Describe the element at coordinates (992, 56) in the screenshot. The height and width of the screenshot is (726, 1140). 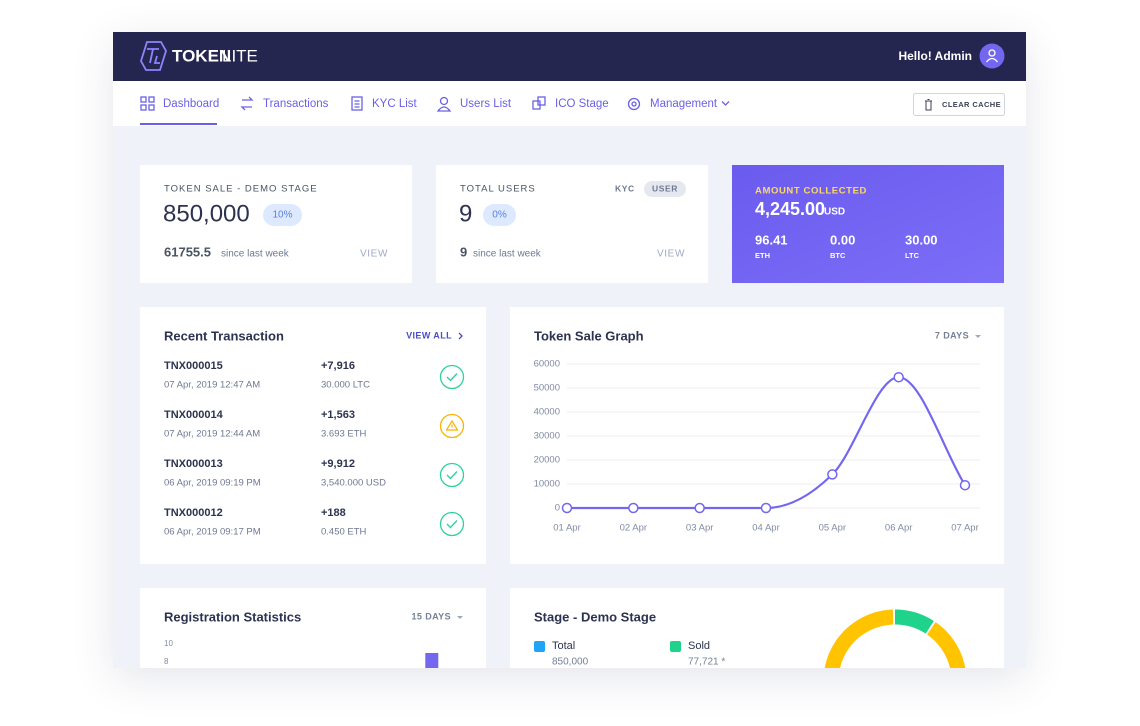
I see `avatar-icon` at that location.